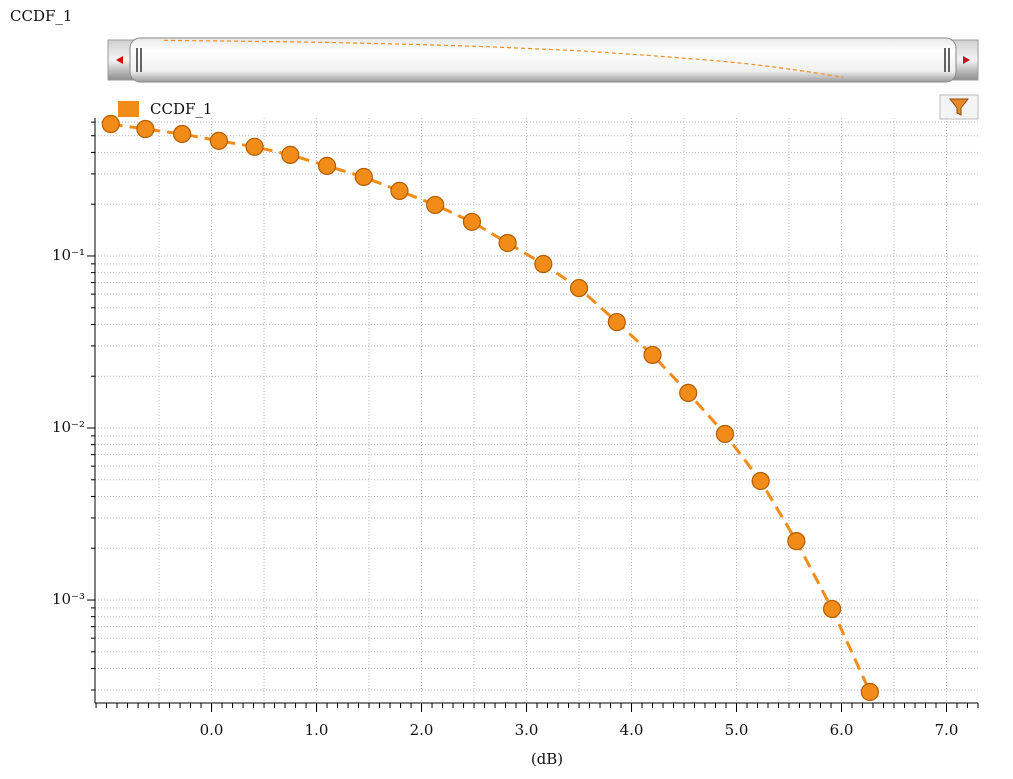  What do you see at coordinates (527, 730) in the screenshot?
I see `x-tick-label: 3.0` at bounding box center [527, 730].